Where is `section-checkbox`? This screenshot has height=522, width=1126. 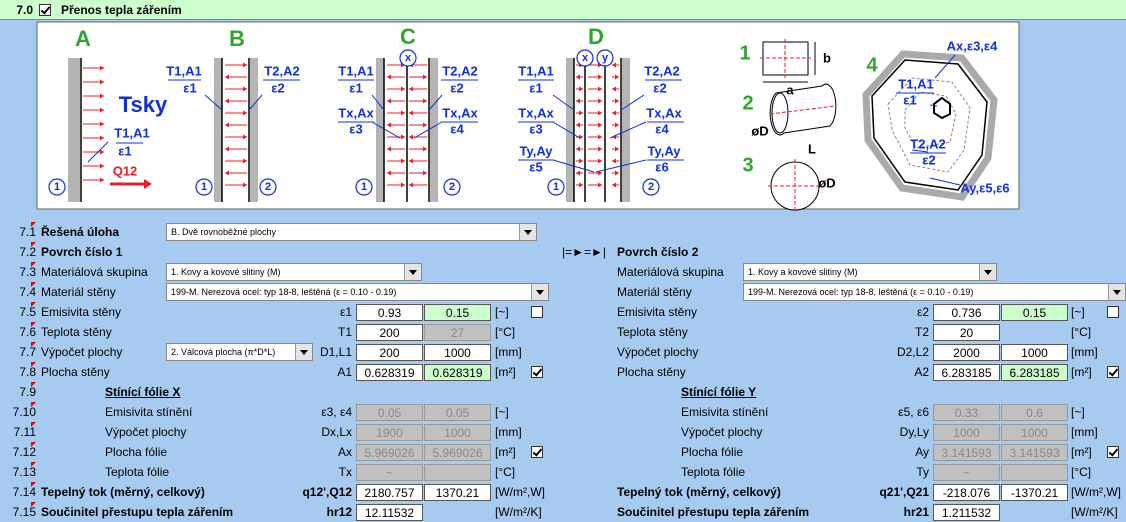
section-checkbox is located at coordinates (45, 10).